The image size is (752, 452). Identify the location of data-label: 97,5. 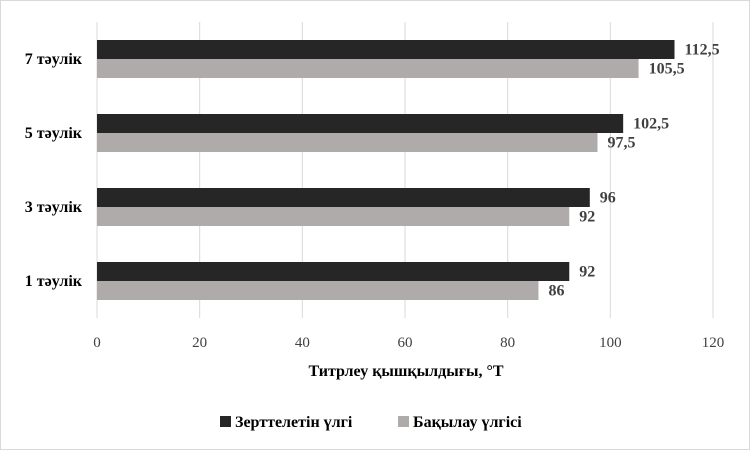
(622, 143).